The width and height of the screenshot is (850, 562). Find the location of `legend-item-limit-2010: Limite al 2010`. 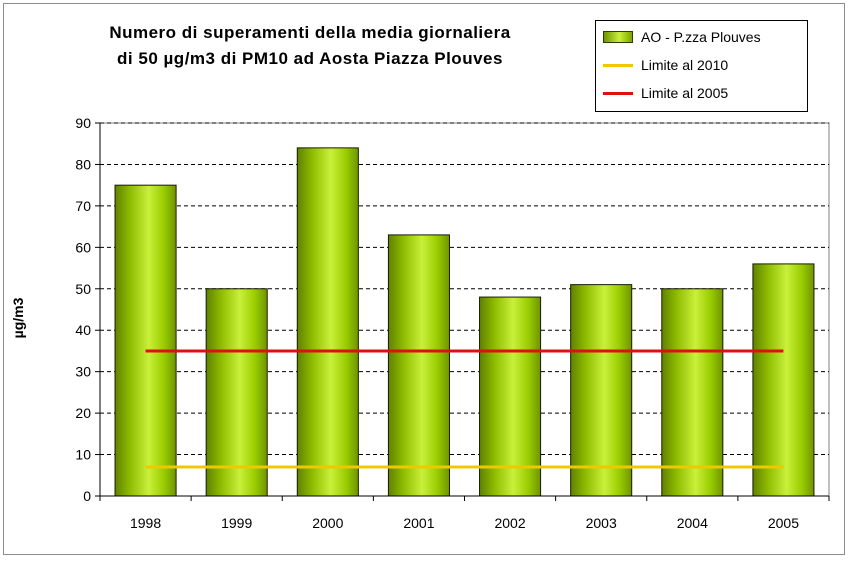

legend-item-limit-2010: Limite al 2010 is located at coordinates (665, 65).